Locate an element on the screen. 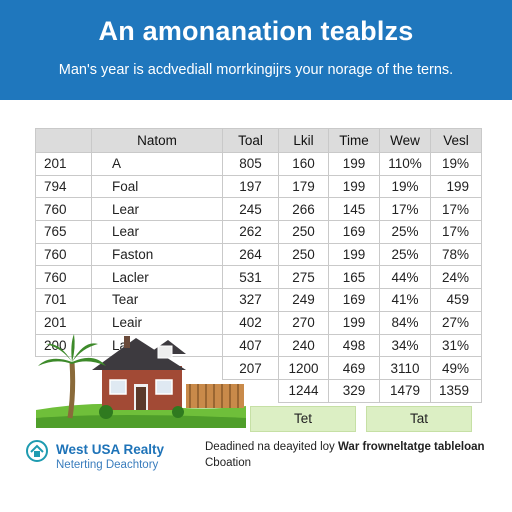  table-cell: 34% is located at coordinates (405, 345).